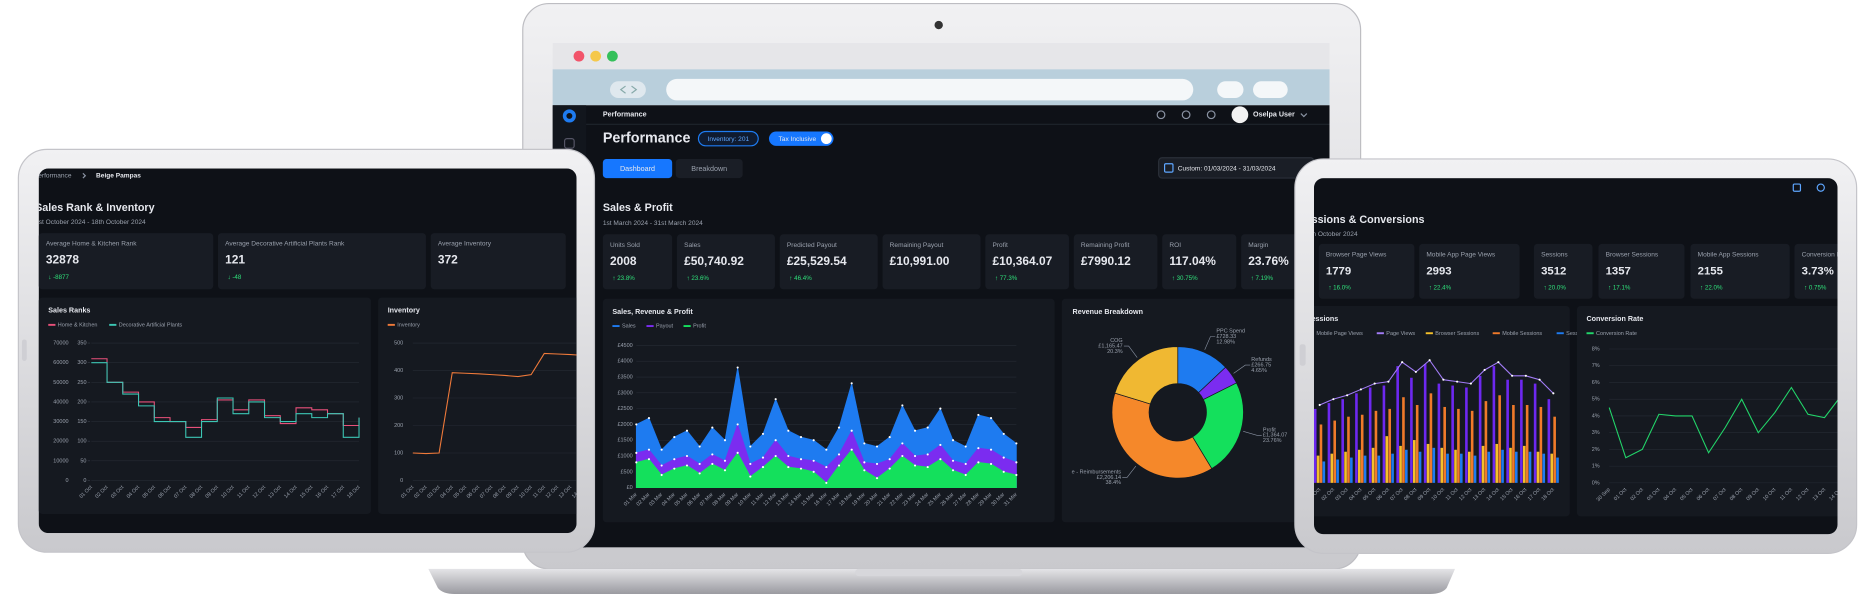 The image size is (1875, 600). What do you see at coordinates (569, 115) in the screenshot?
I see `logo-hole` at bounding box center [569, 115].